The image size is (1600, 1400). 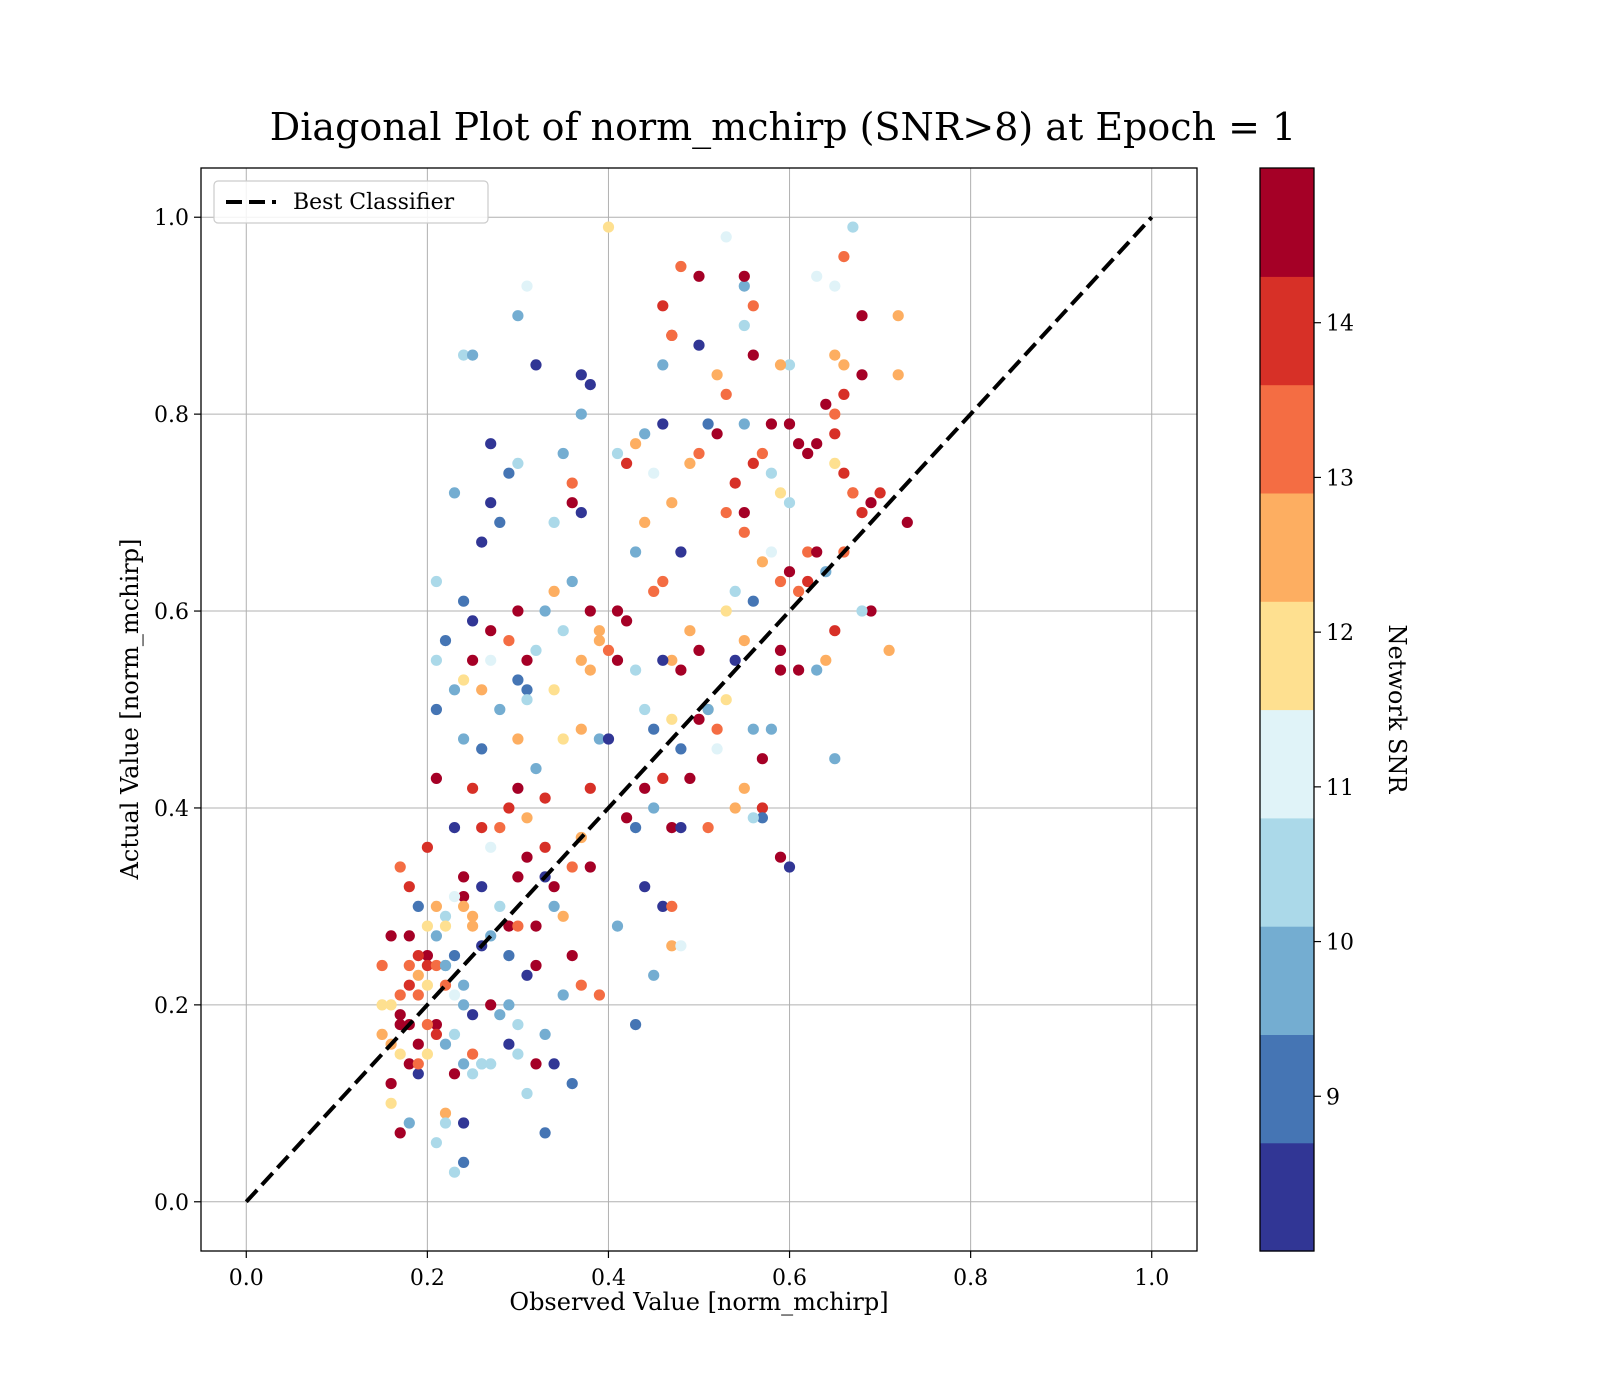 What do you see at coordinates (1333, 1097) in the screenshot?
I see `colorbar-tick-label: 9` at bounding box center [1333, 1097].